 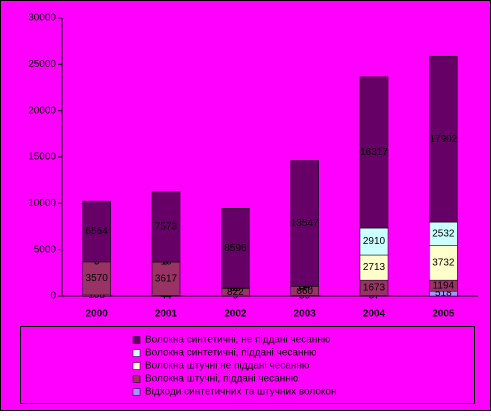 What do you see at coordinates (97, 314) in the screenshot?
I see `x-tick-label: 2000` at bounding box center [97, 314].